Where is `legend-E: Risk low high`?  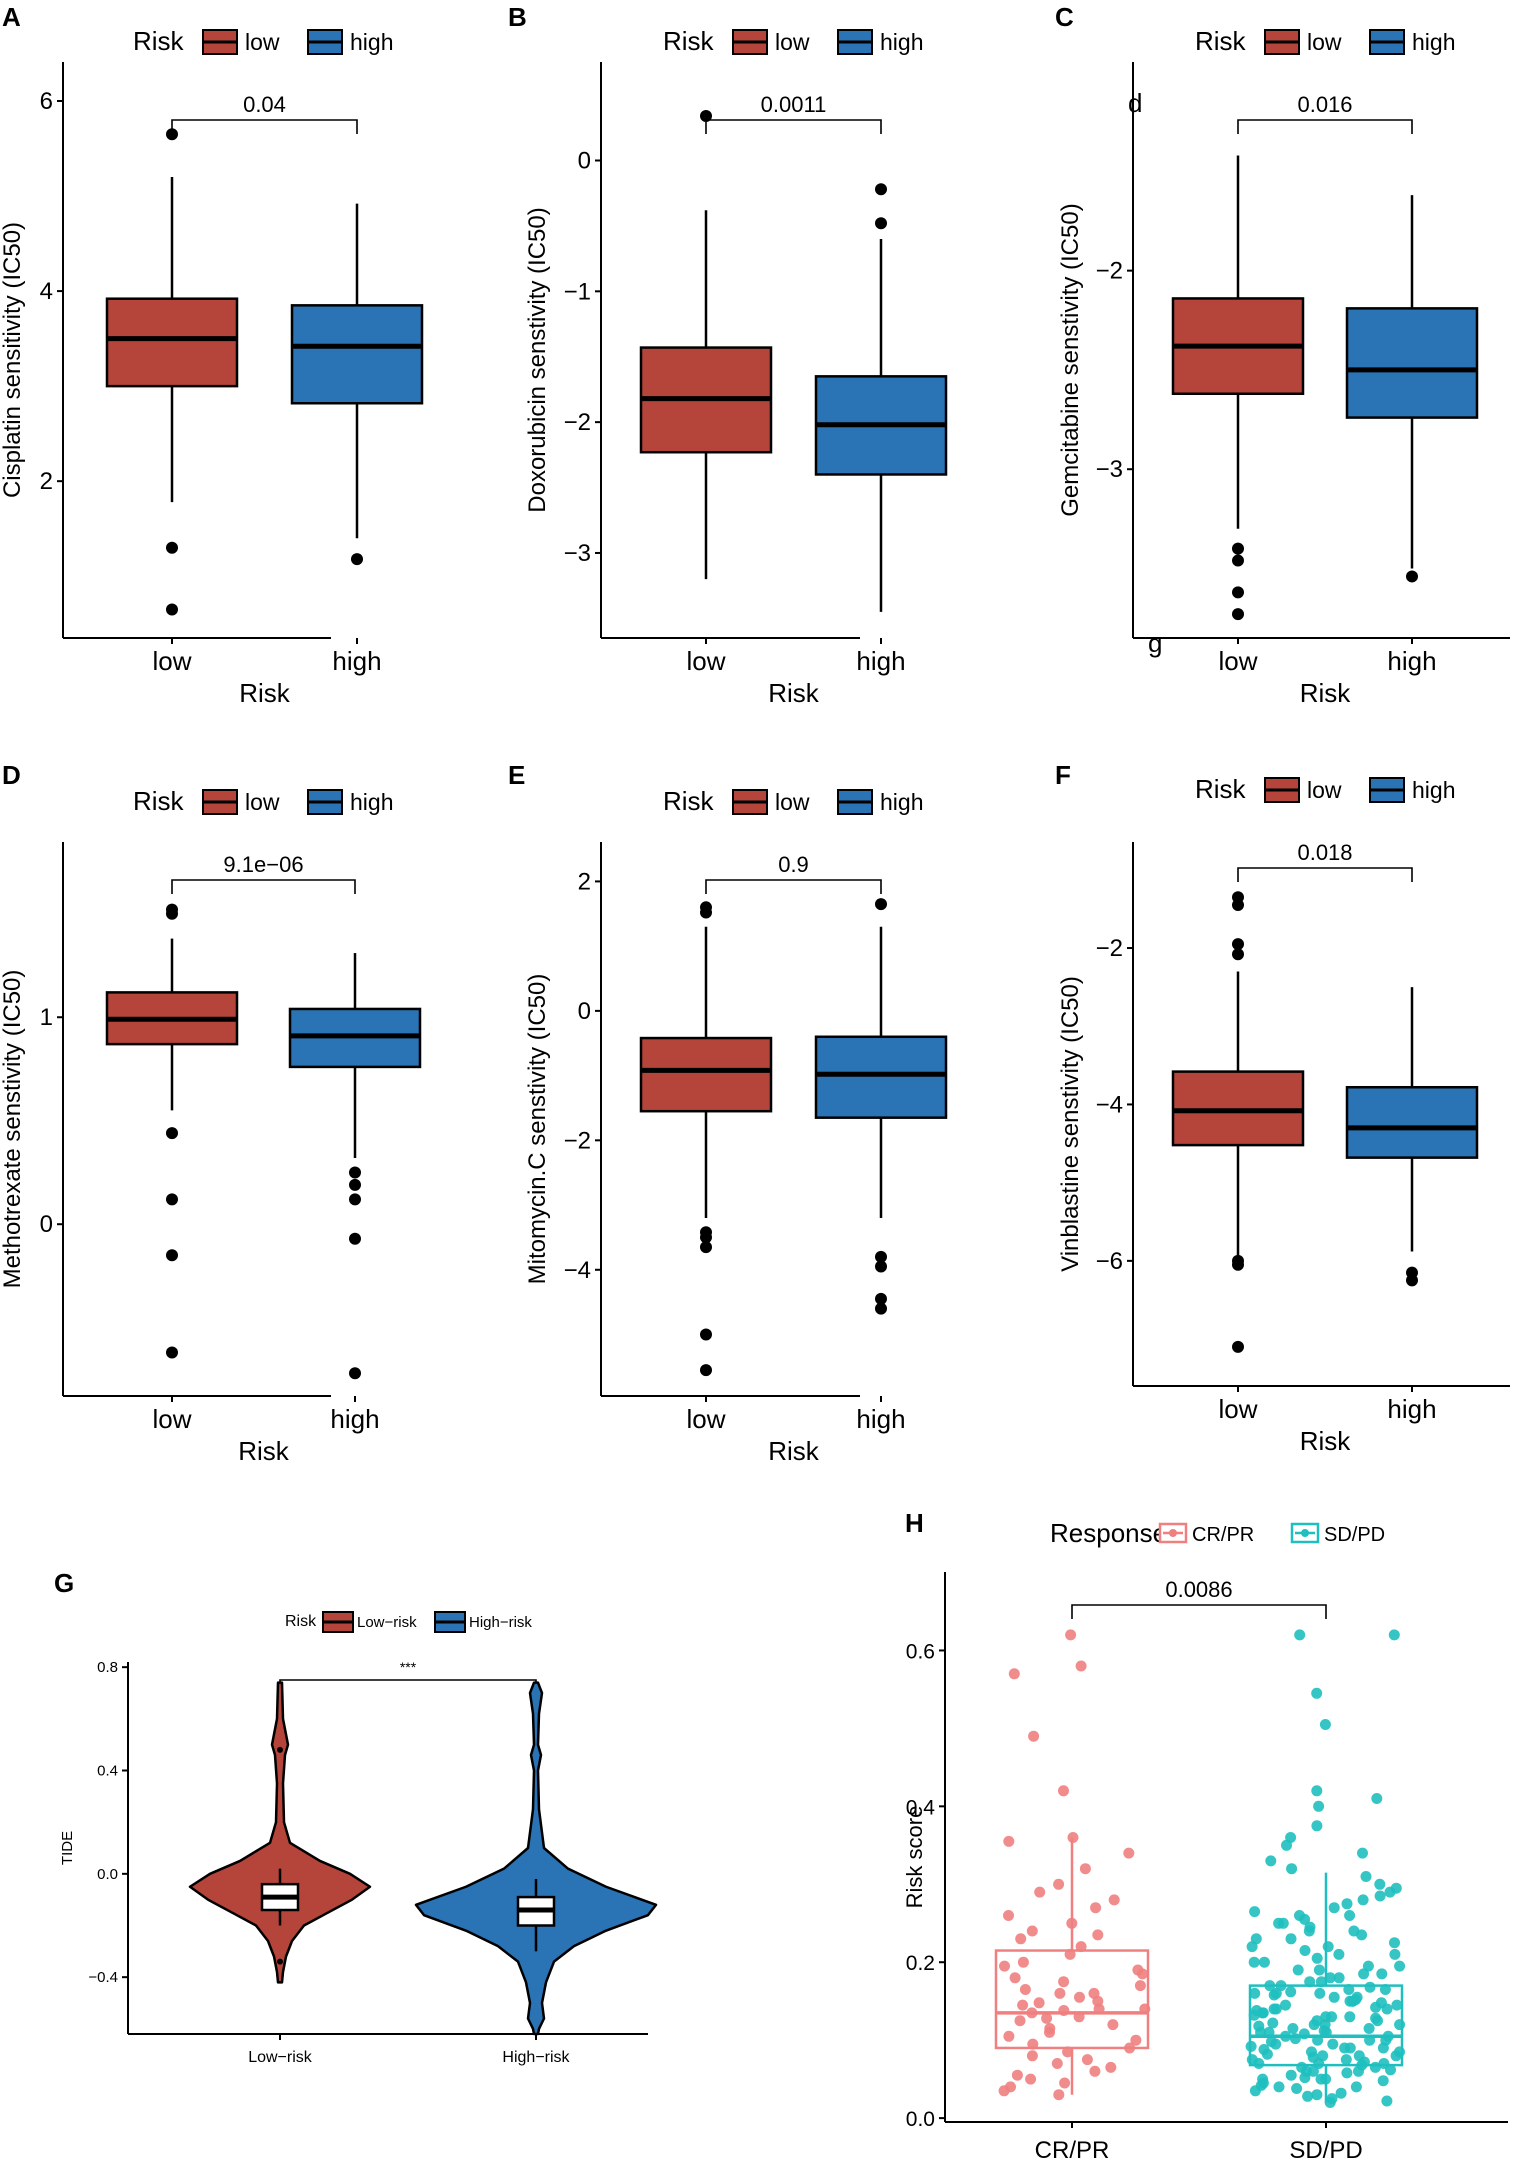
legend-E: Risk low high is located at coordinates (793, 801).